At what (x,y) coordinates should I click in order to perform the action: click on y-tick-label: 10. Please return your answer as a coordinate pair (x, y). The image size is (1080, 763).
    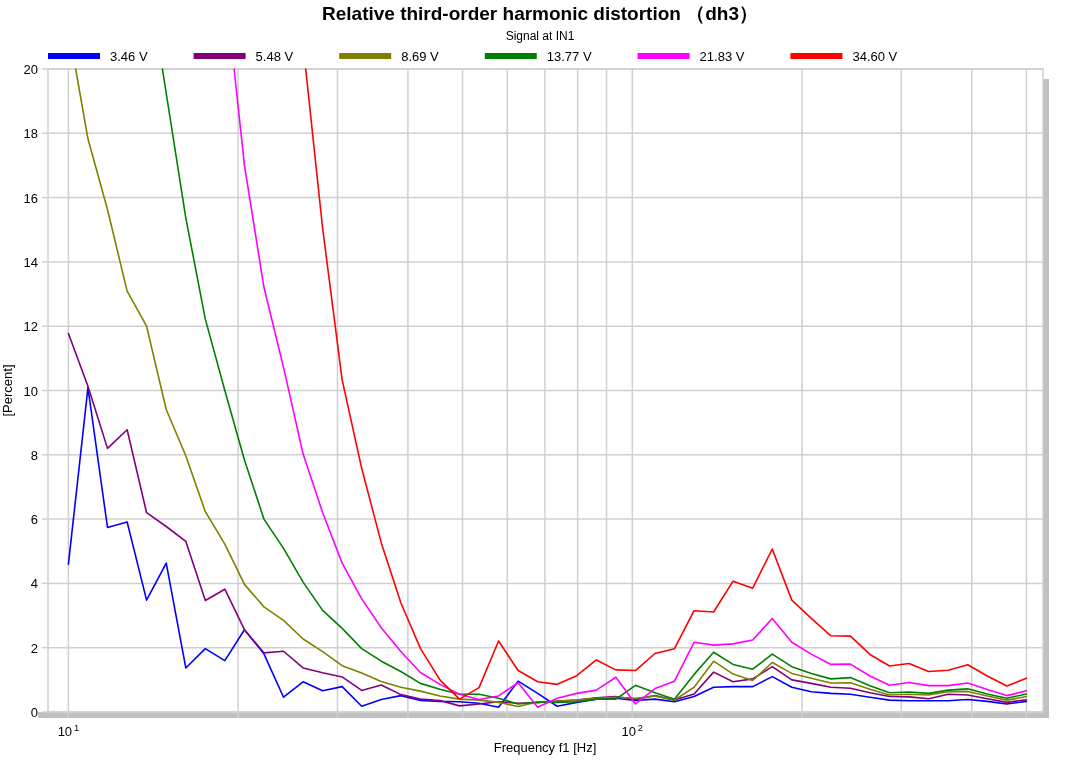
    Looking at the image, I should click on (30, 391).